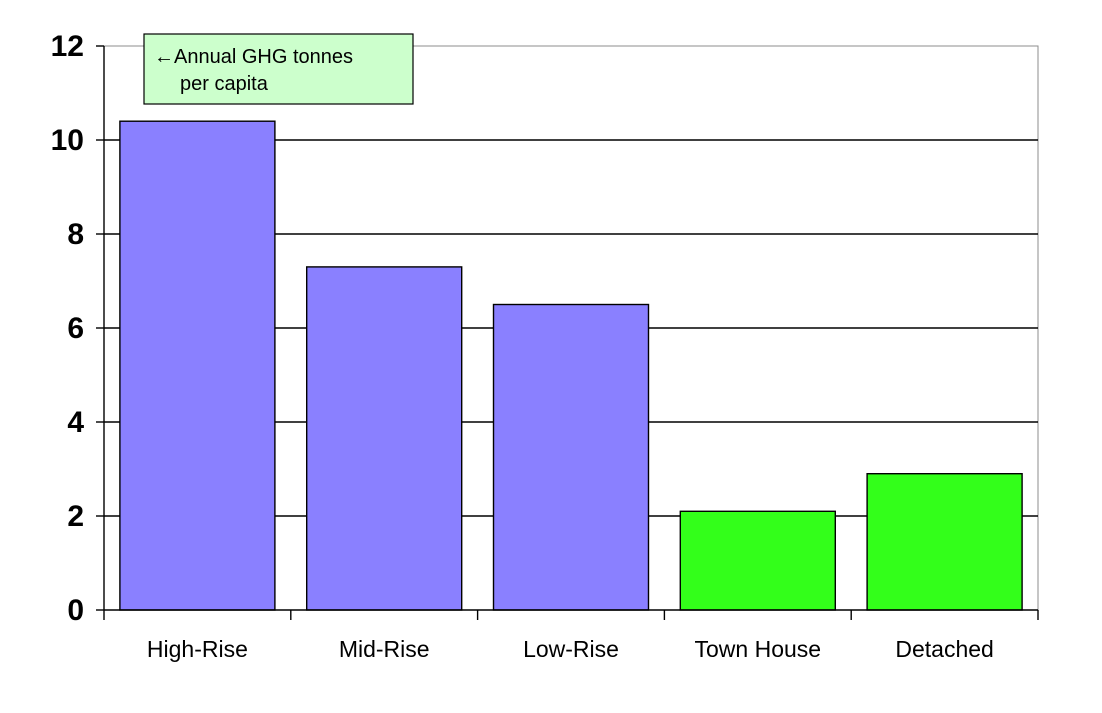  I want to click on x-tick-label-low-rise: Low-Rise, so click(571, 649).